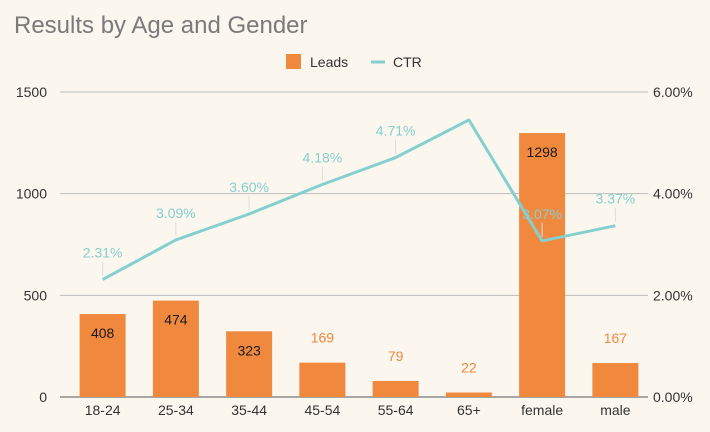  I want to click on x-tick-label: female, so click(542, 410).